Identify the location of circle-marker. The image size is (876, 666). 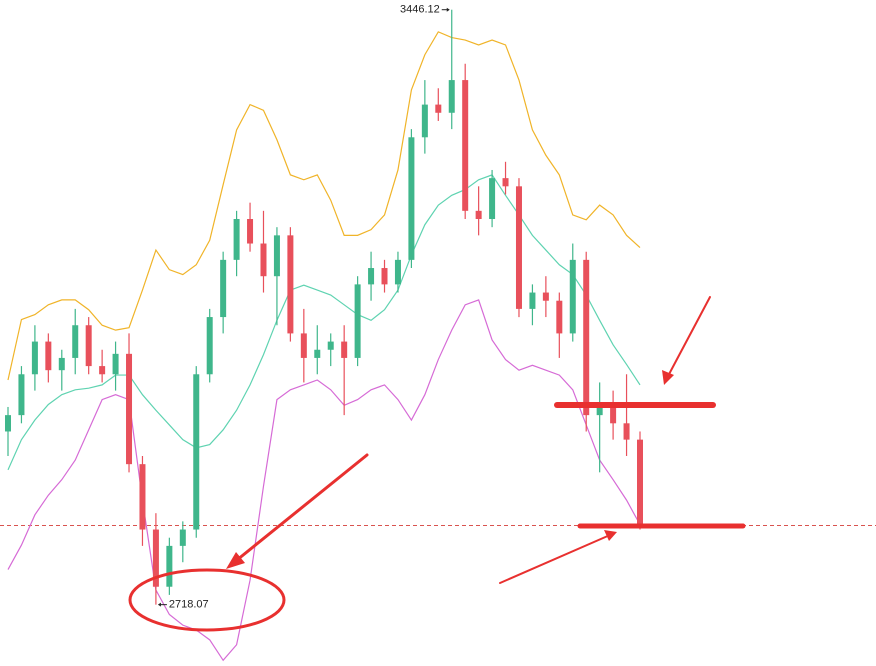
(207, 600).